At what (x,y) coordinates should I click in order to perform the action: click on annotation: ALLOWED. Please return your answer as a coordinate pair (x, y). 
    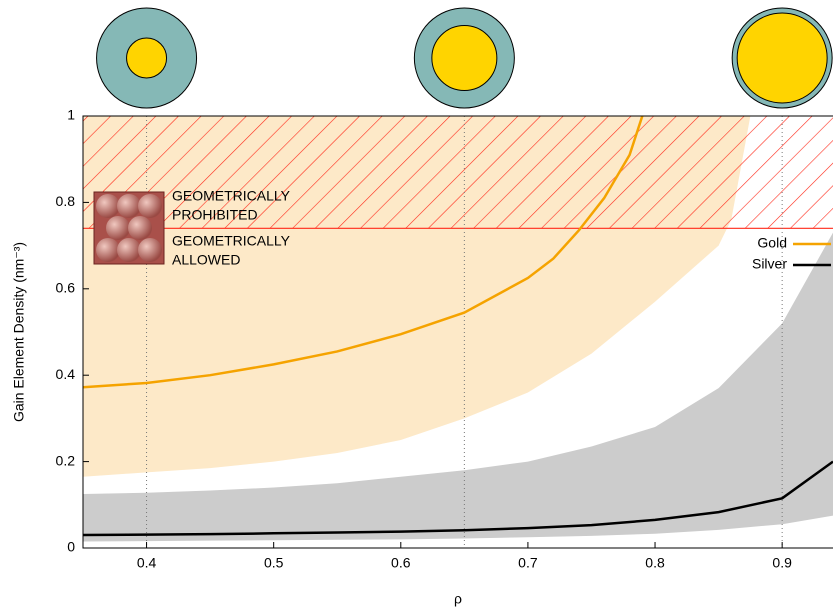
    Looking at the image, I should click on (206, 260).